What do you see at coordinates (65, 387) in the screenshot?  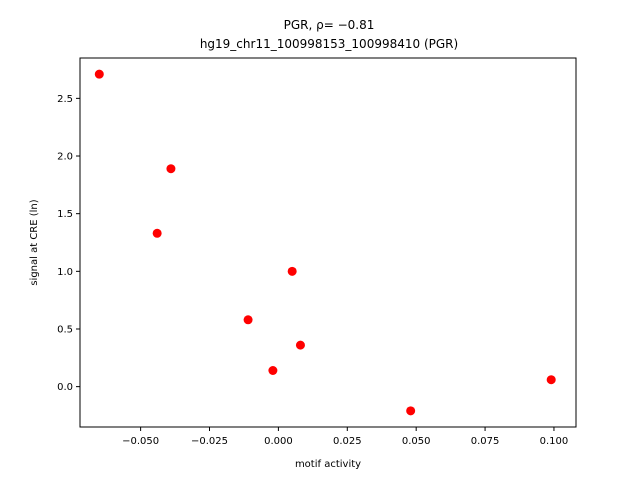 I see `y-tick-label: 0.0` at bounding box center [65, 387].